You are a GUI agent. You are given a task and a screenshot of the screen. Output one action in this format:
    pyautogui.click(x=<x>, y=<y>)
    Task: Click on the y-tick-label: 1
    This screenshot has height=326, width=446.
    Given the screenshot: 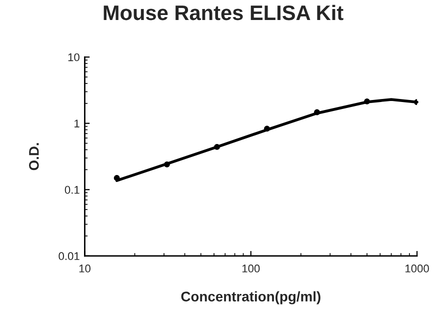 What is the action you would take?
    pyautogui.click(x=77, y=124)
    